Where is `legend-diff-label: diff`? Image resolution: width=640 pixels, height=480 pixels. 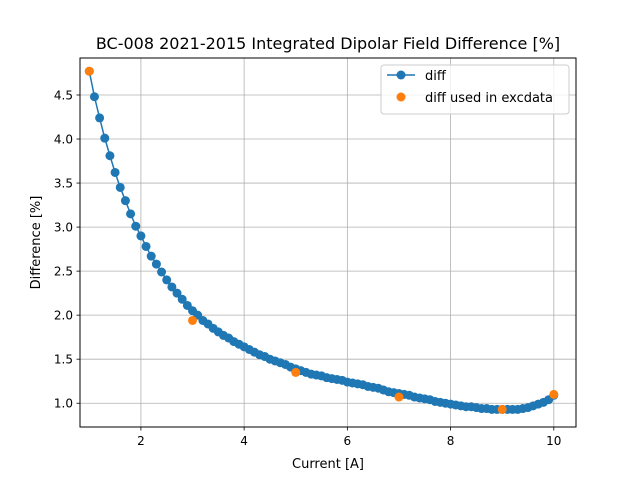
legend-diff-label: diff is located at coordinates (436, 76).